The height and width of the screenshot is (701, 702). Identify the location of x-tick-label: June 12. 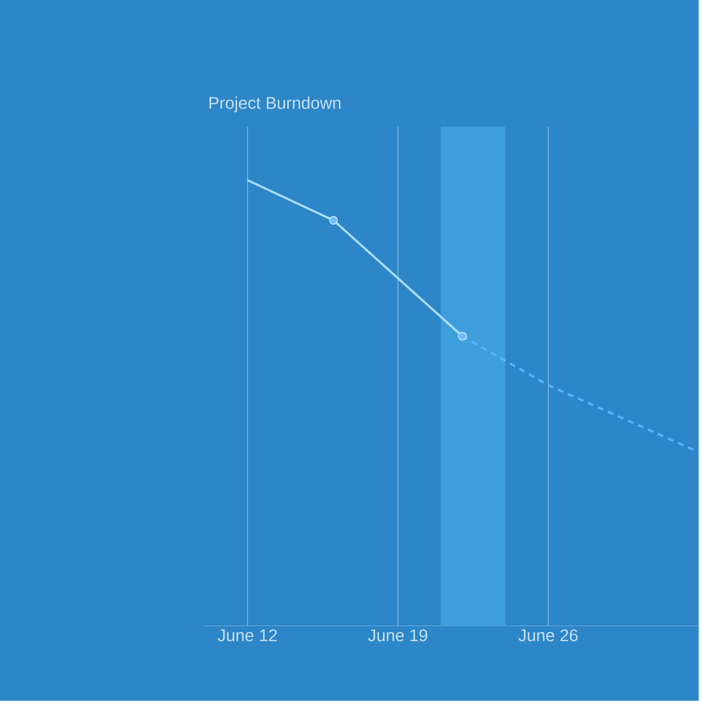
(247, 635).